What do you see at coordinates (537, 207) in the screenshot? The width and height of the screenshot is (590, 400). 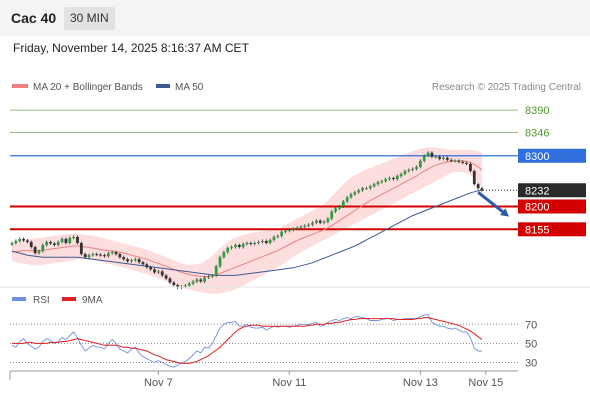 I see `level-label-8200: 8200` at bounding box center [537, 207].